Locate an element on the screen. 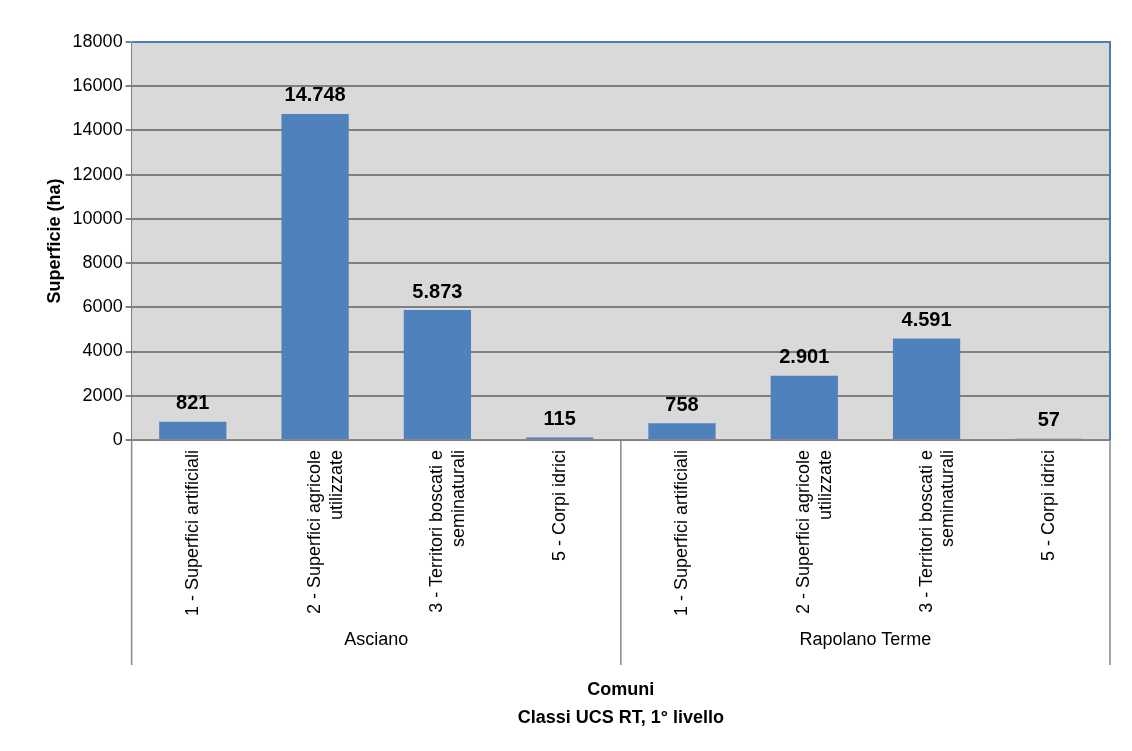  data-label: 5.873 is located at coordinates (437, 290).